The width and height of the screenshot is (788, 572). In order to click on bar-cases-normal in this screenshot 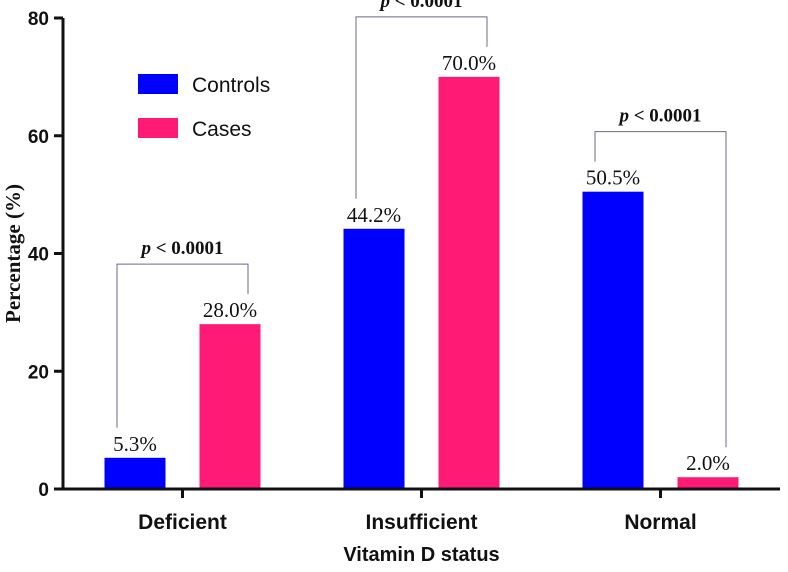, I will do `click(708, 483)`.